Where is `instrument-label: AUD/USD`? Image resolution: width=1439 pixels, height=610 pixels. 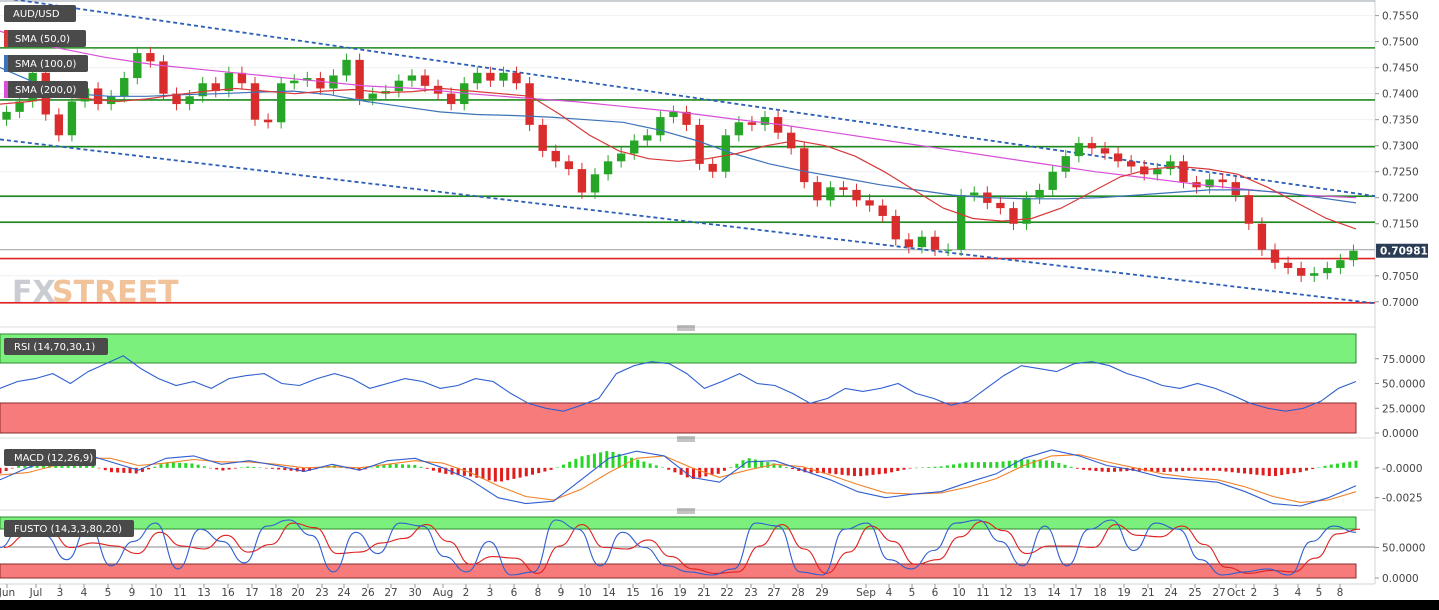 instrument-label: AUD/USD is located at coordinates (36, 14).